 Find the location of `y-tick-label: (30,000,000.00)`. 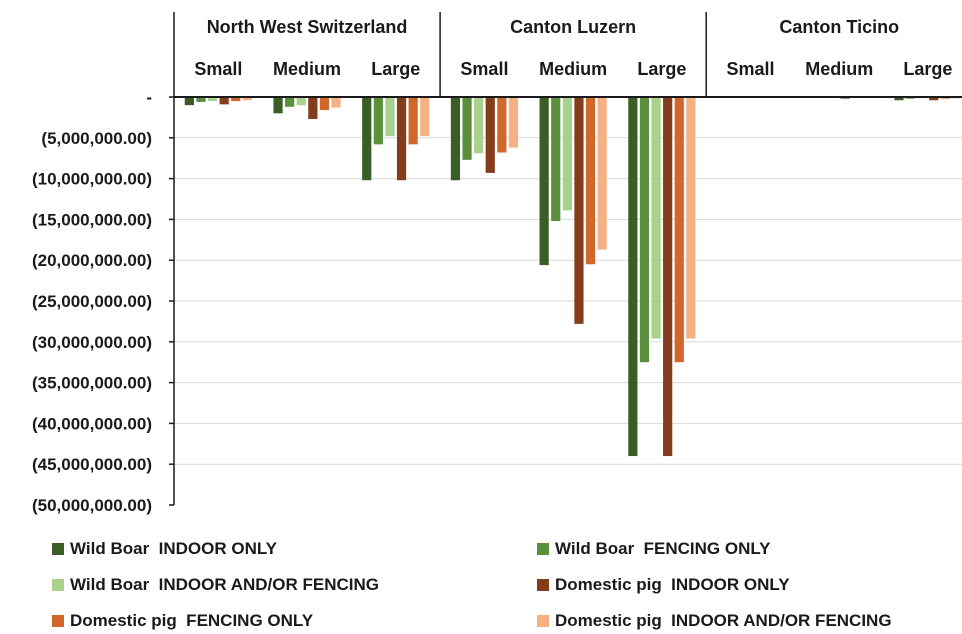

y-tick-label: (30,000,000.00) is located at coordinates (92, 342).